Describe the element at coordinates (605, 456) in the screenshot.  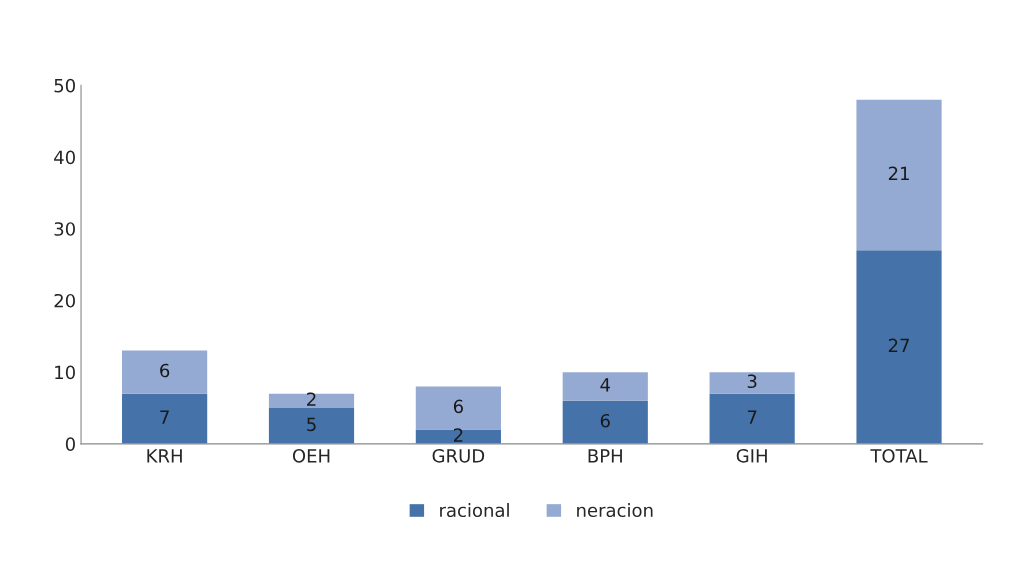
I see `x-tick-label: BPH` at that location.